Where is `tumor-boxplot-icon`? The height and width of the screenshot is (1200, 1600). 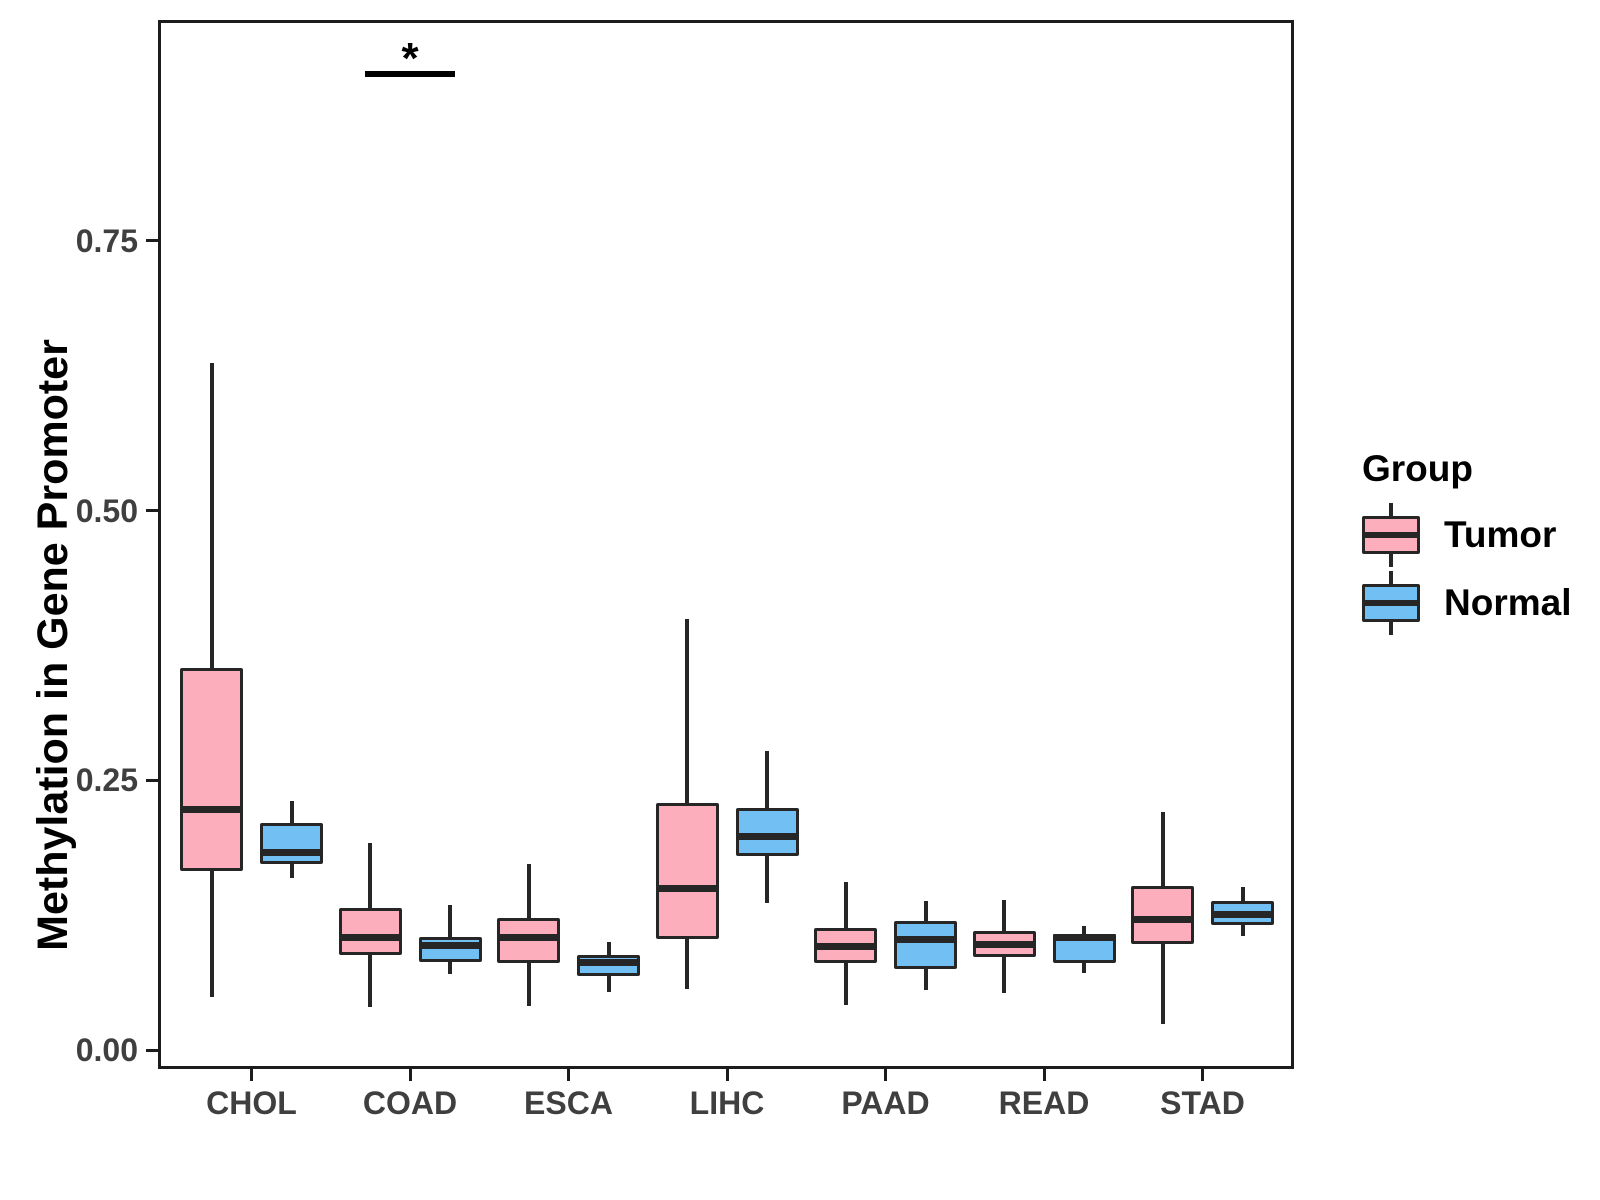 tumor-boxplot-icon is located at coordinates (1391, 535).